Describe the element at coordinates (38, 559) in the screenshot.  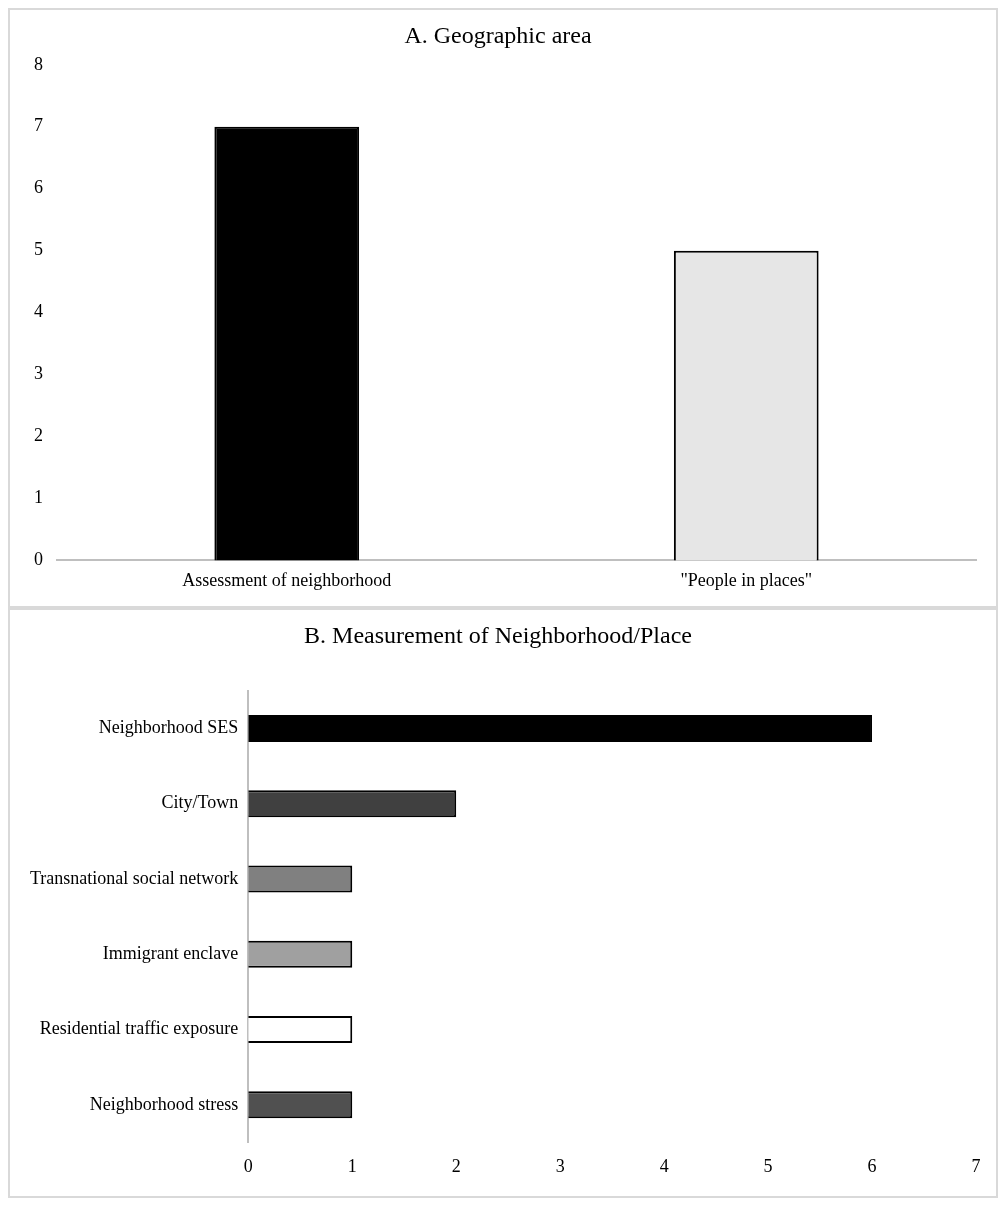
I see `y-tick-label: 0` at that location.